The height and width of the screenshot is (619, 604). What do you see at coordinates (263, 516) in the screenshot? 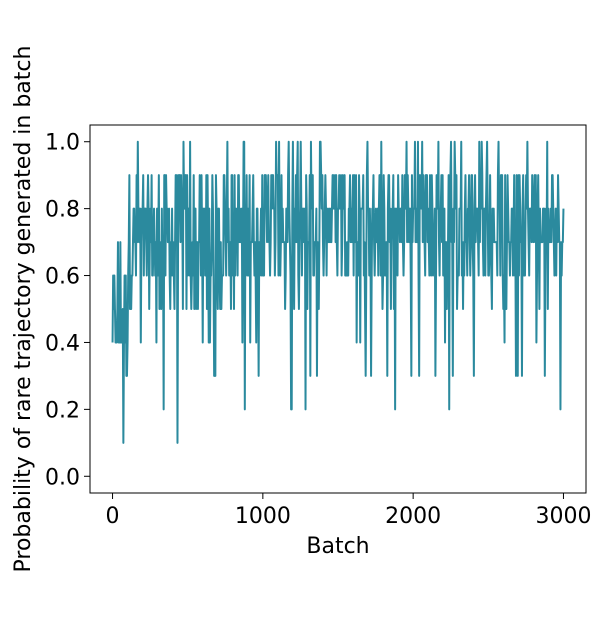
I see `x-tick-label: 1000` at bounding box center [263, 516].